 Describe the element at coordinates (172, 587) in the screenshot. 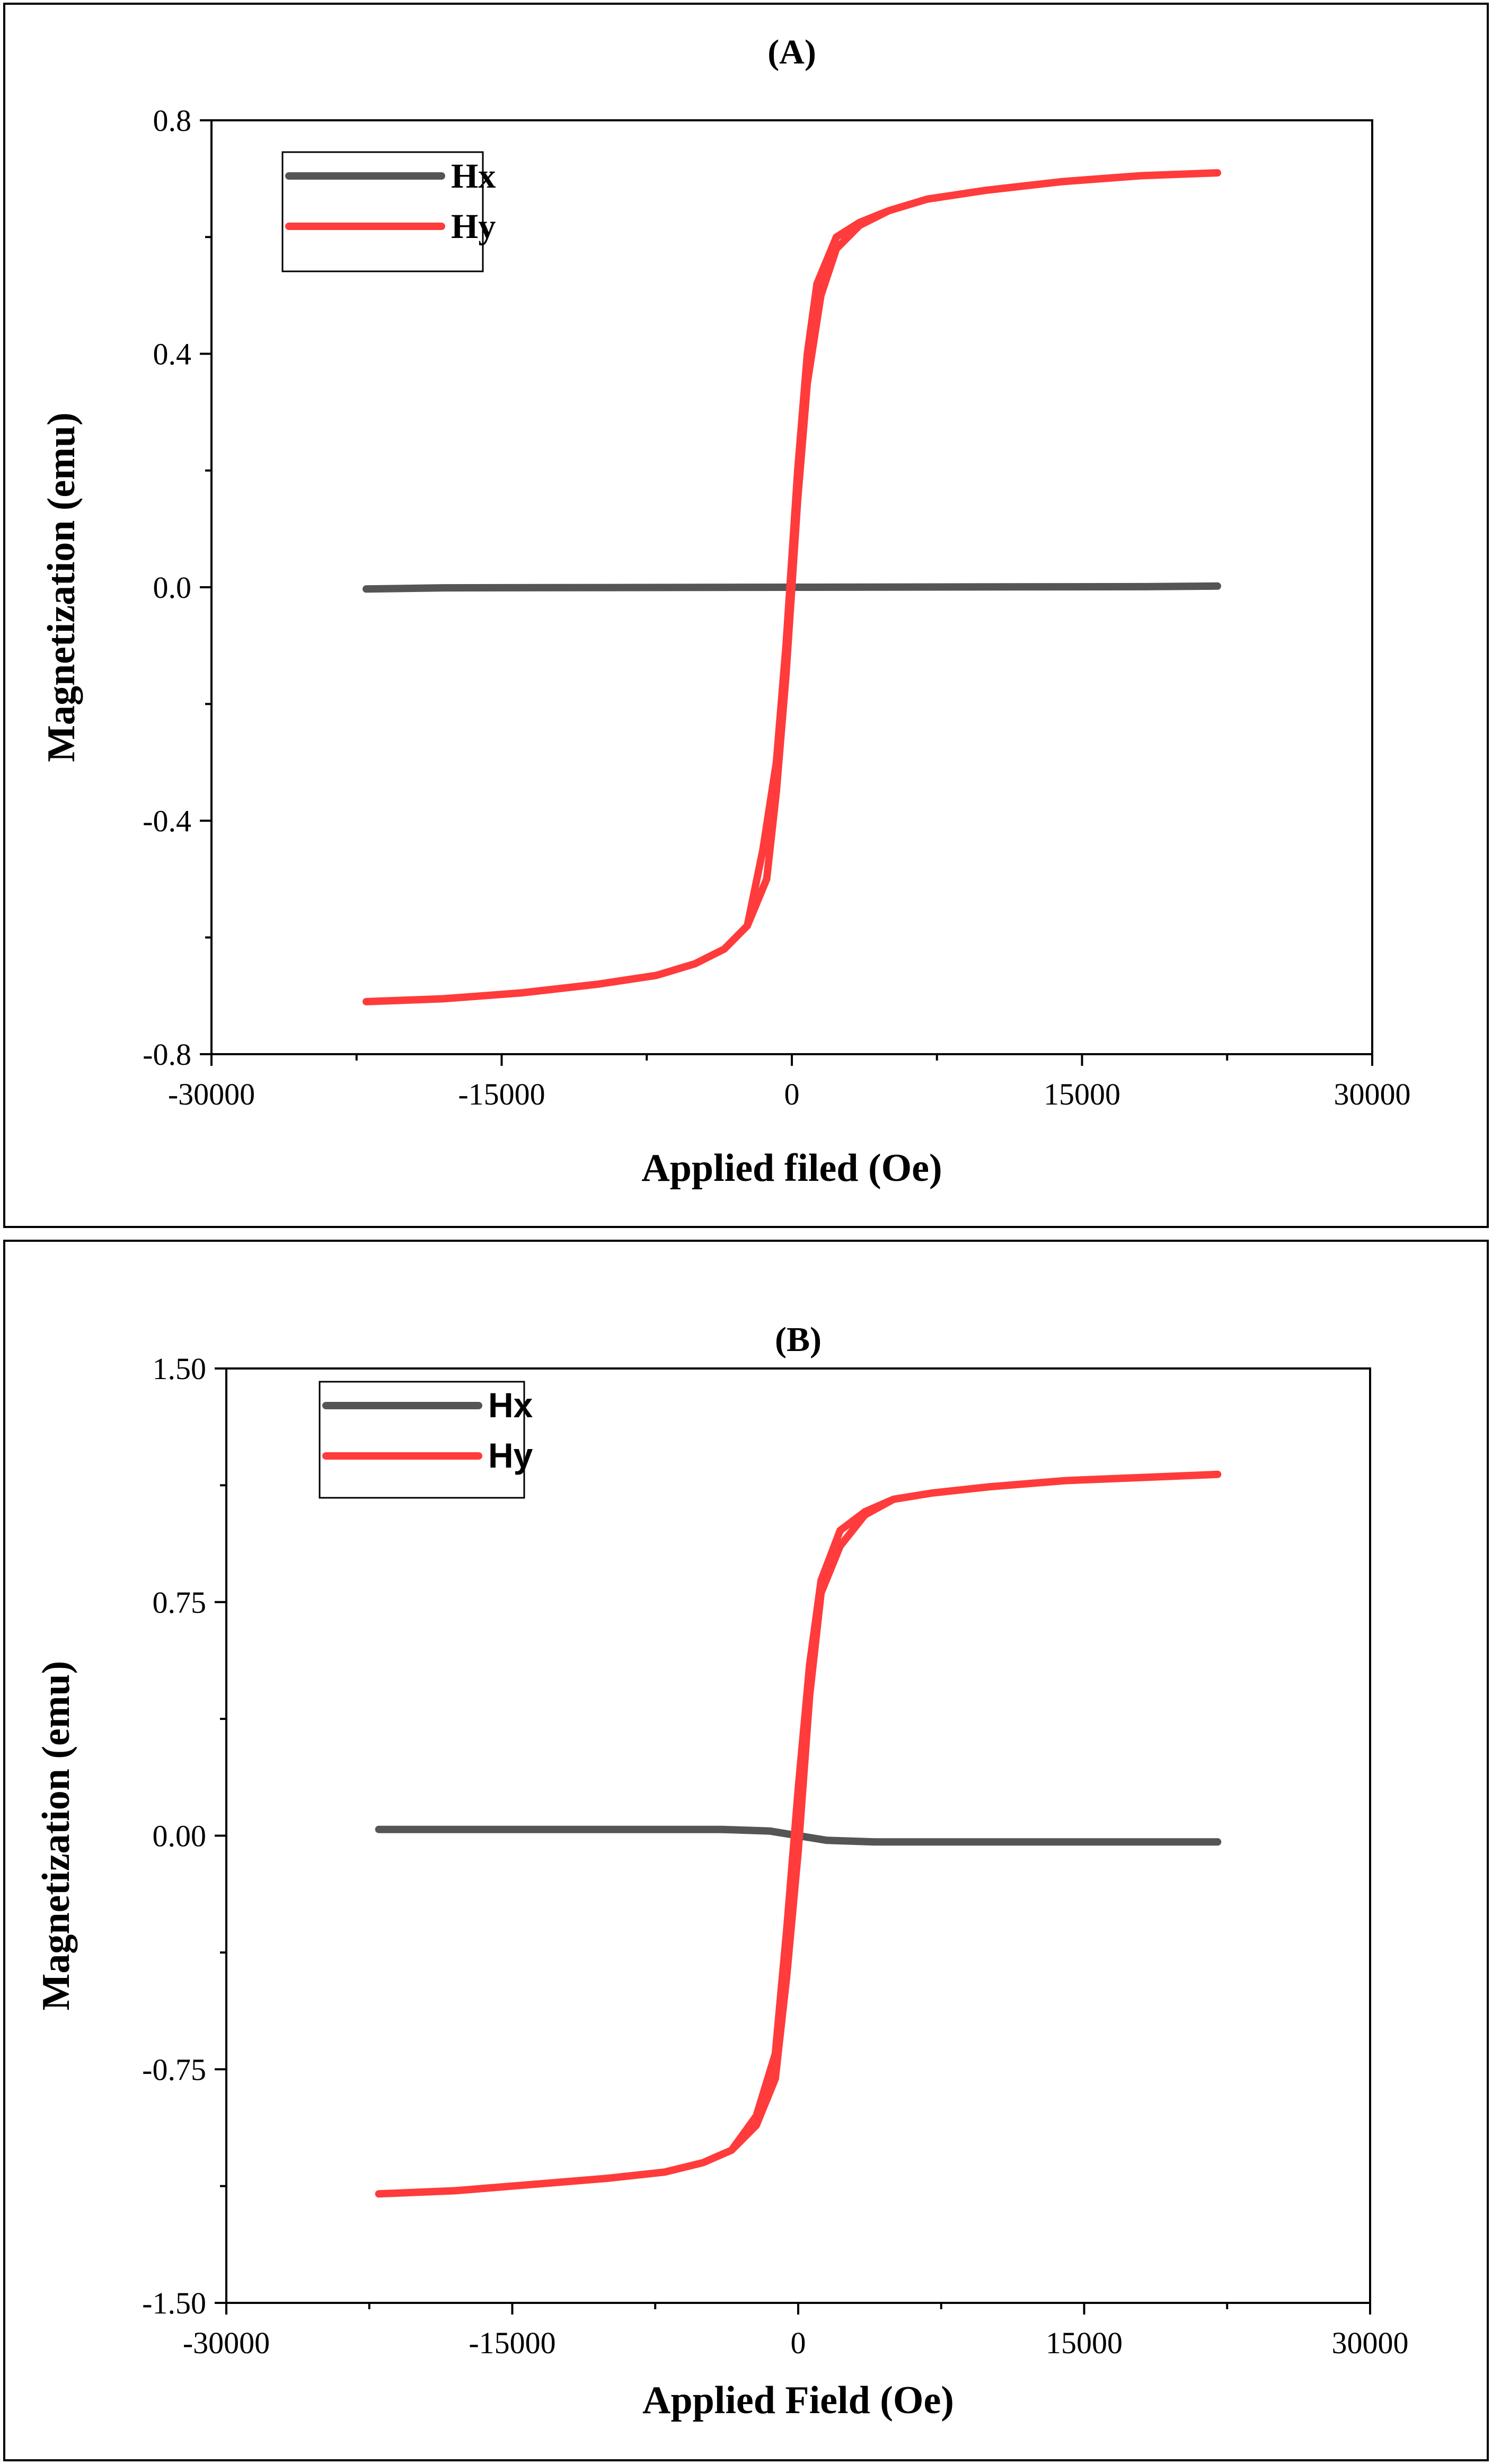

I see `y-tick-label: 0.0` at that location.